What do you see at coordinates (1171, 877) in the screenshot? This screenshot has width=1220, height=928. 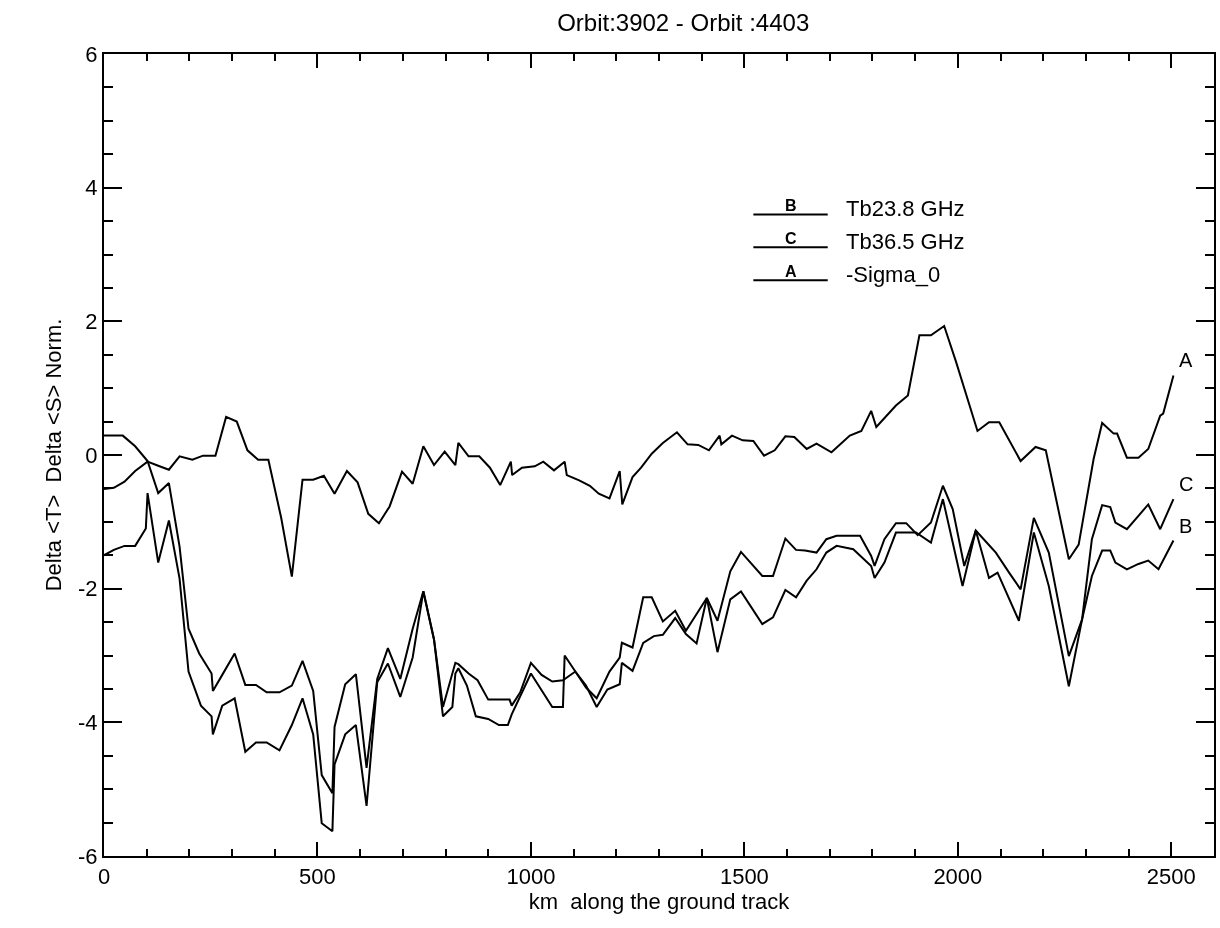 I see `x-tick-label: 2500` at bounding box center [1171, 877].